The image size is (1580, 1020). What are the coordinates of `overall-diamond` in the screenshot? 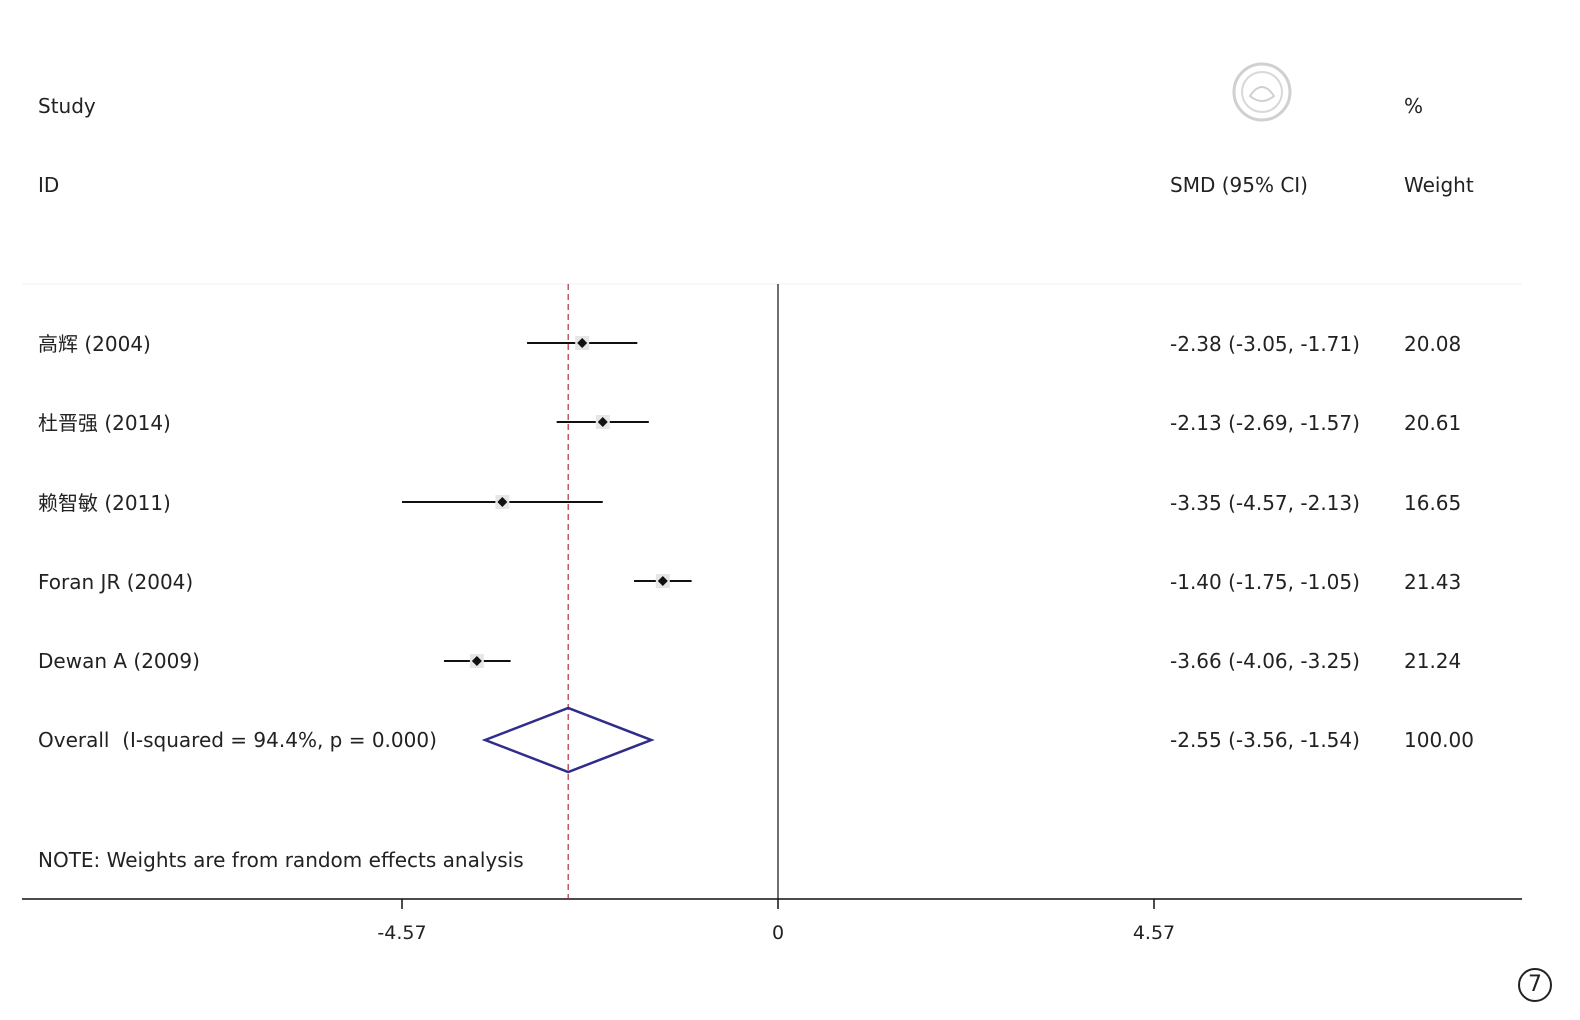 It's located at (568, 740).